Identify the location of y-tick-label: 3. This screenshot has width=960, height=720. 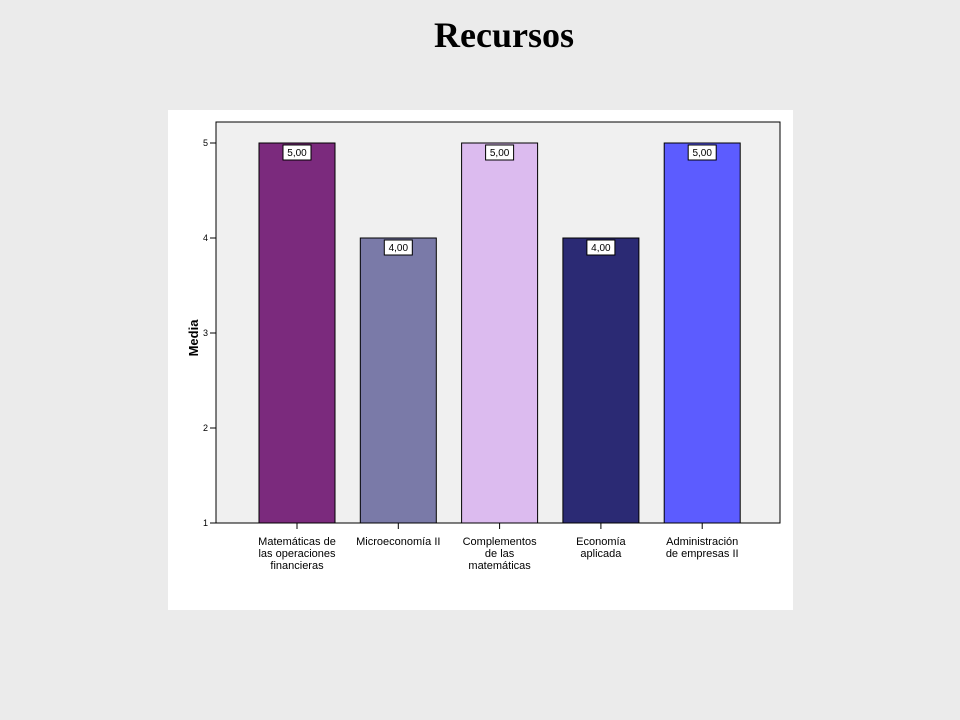
(205, 333).